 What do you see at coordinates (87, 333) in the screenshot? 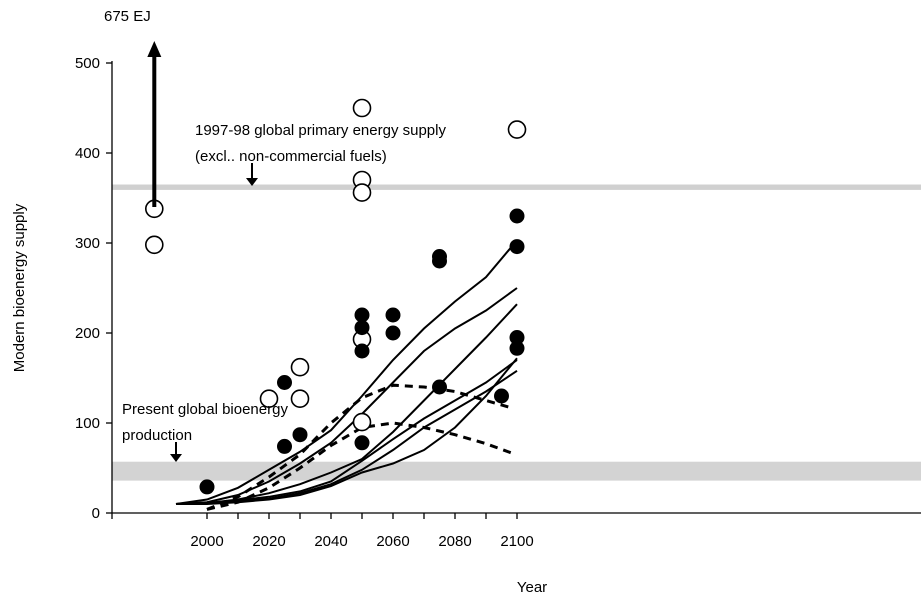
I see `y-tick-label: 200` at bounding box center [87, 333].